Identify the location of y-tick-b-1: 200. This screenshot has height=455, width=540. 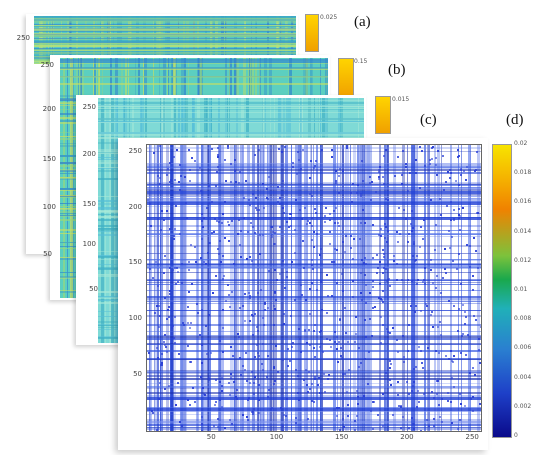
(49, 109).